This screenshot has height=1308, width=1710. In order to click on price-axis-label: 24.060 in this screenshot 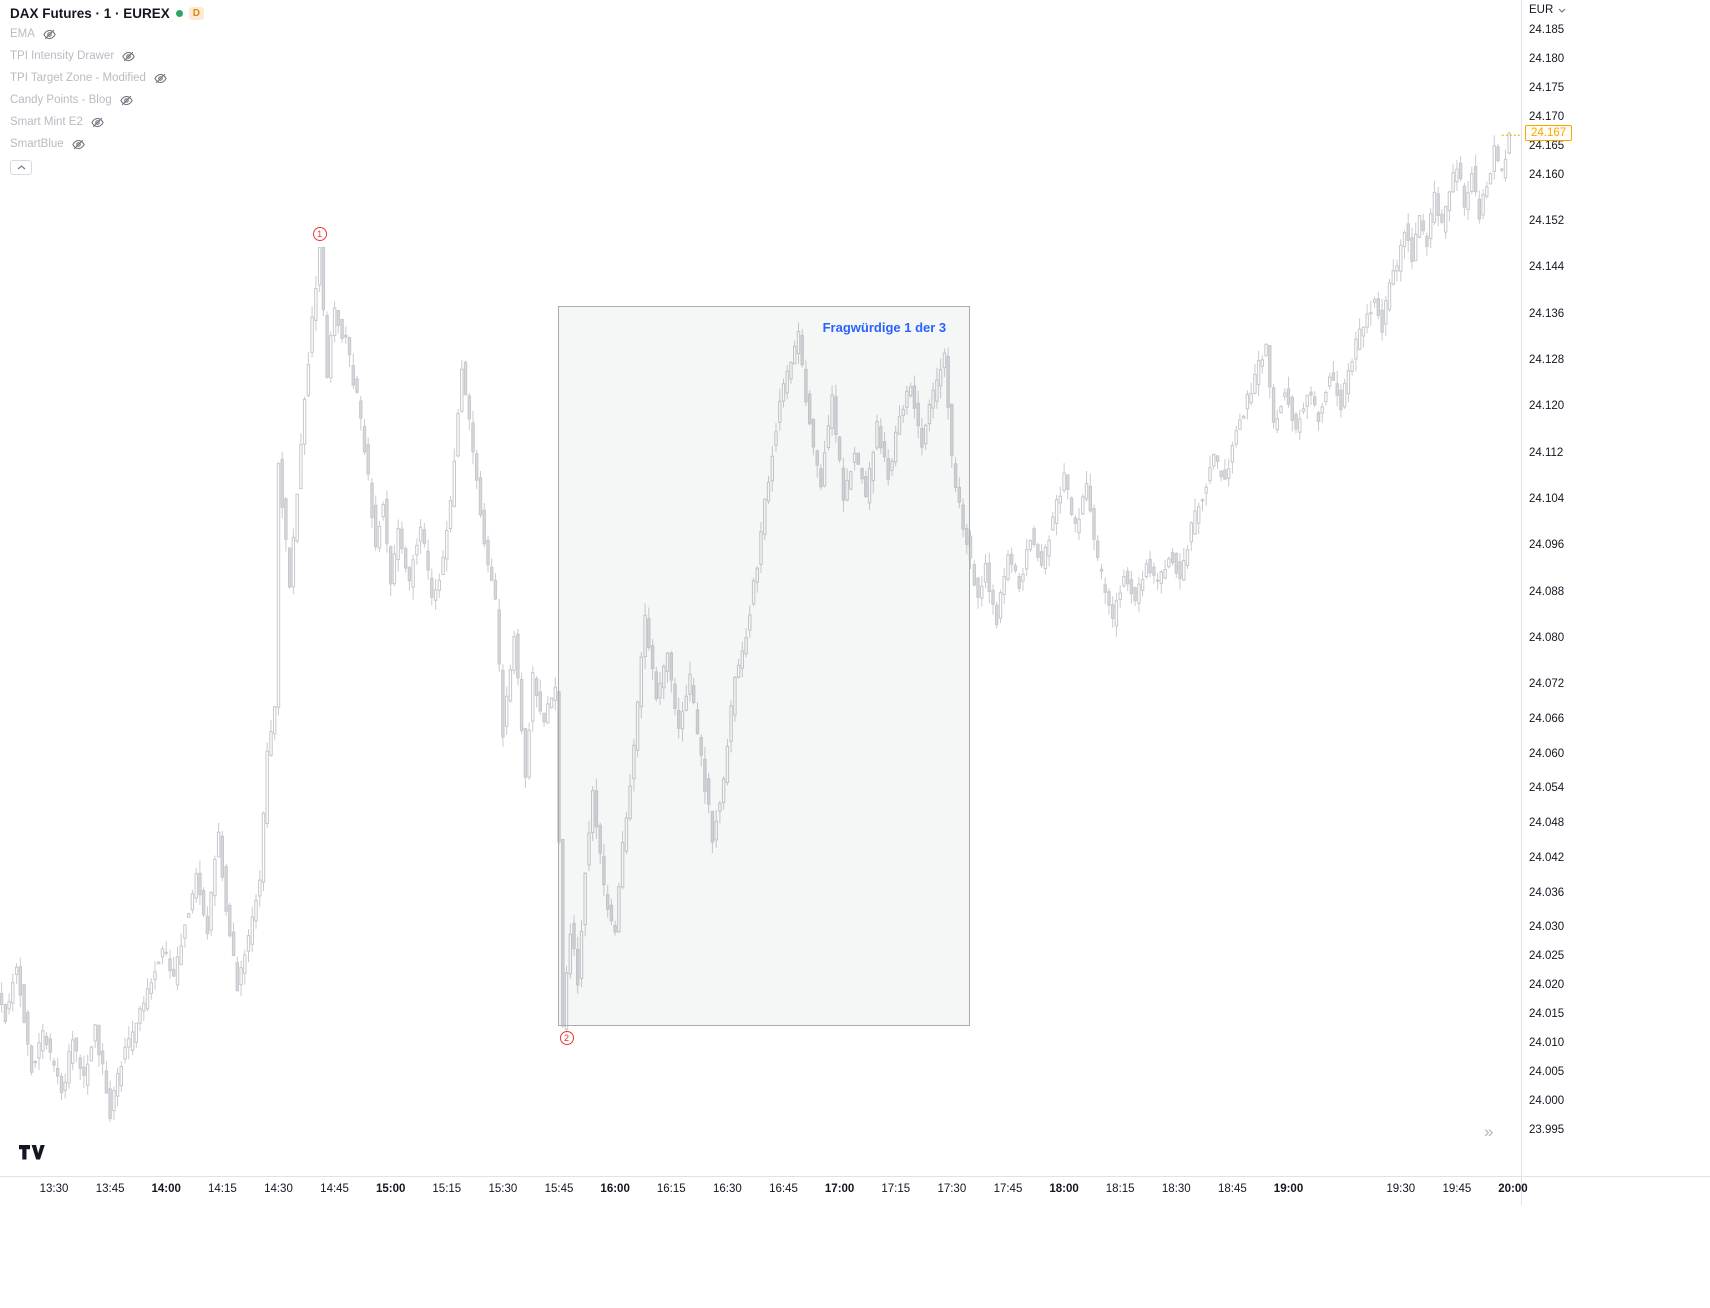, I will do `click(1547, 753)`.